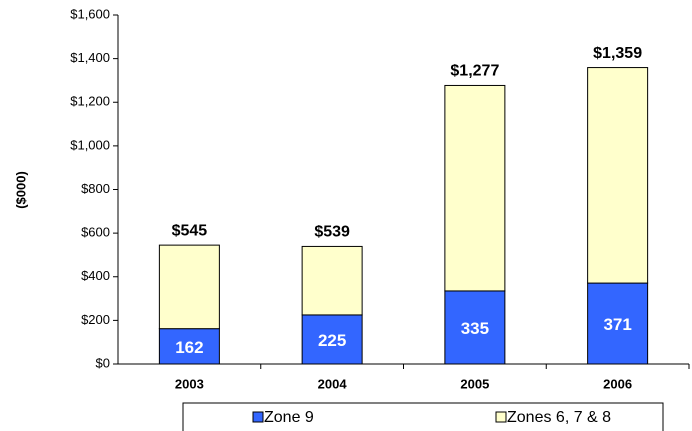  I want to click on total-label: $1,277, so click(474, 71).